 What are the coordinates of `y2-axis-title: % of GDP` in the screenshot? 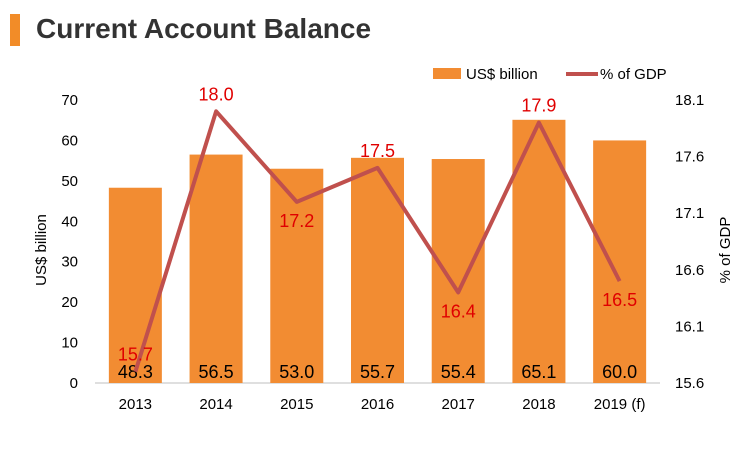 It's located at (725, 250).